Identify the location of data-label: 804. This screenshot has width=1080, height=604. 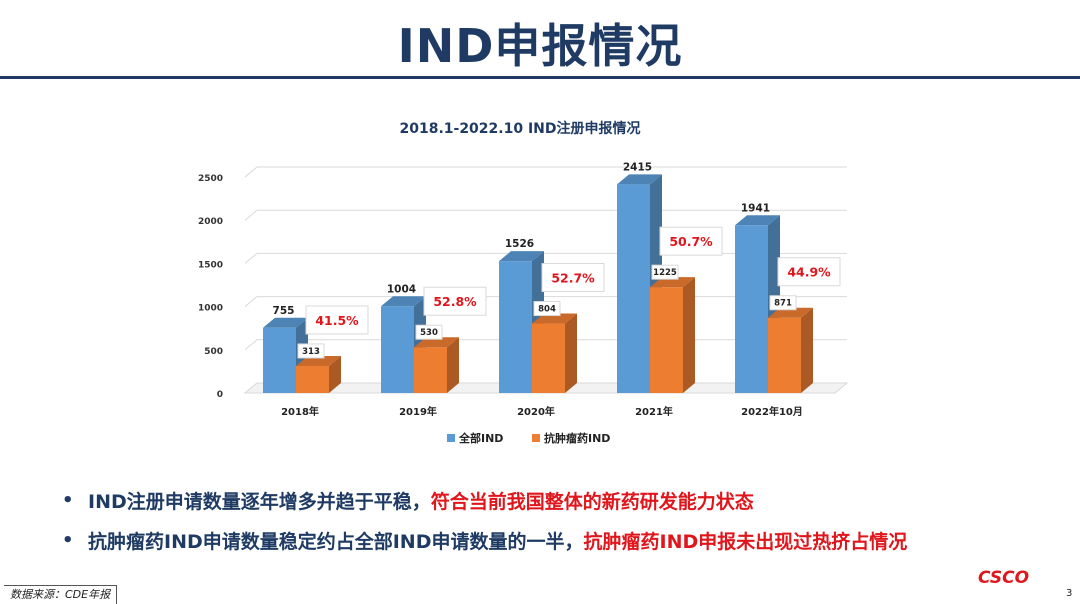
(547, 310).